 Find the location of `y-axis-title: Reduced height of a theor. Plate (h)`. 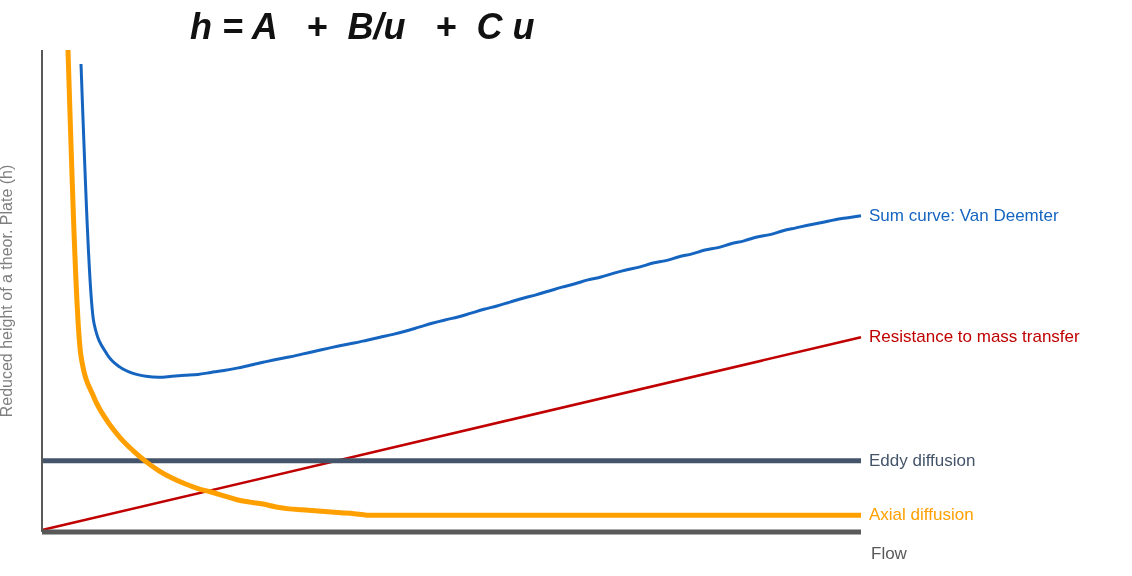

y-axis-title: Reduced height of a theor. Plate (h) is located at coordinates (7, 291).